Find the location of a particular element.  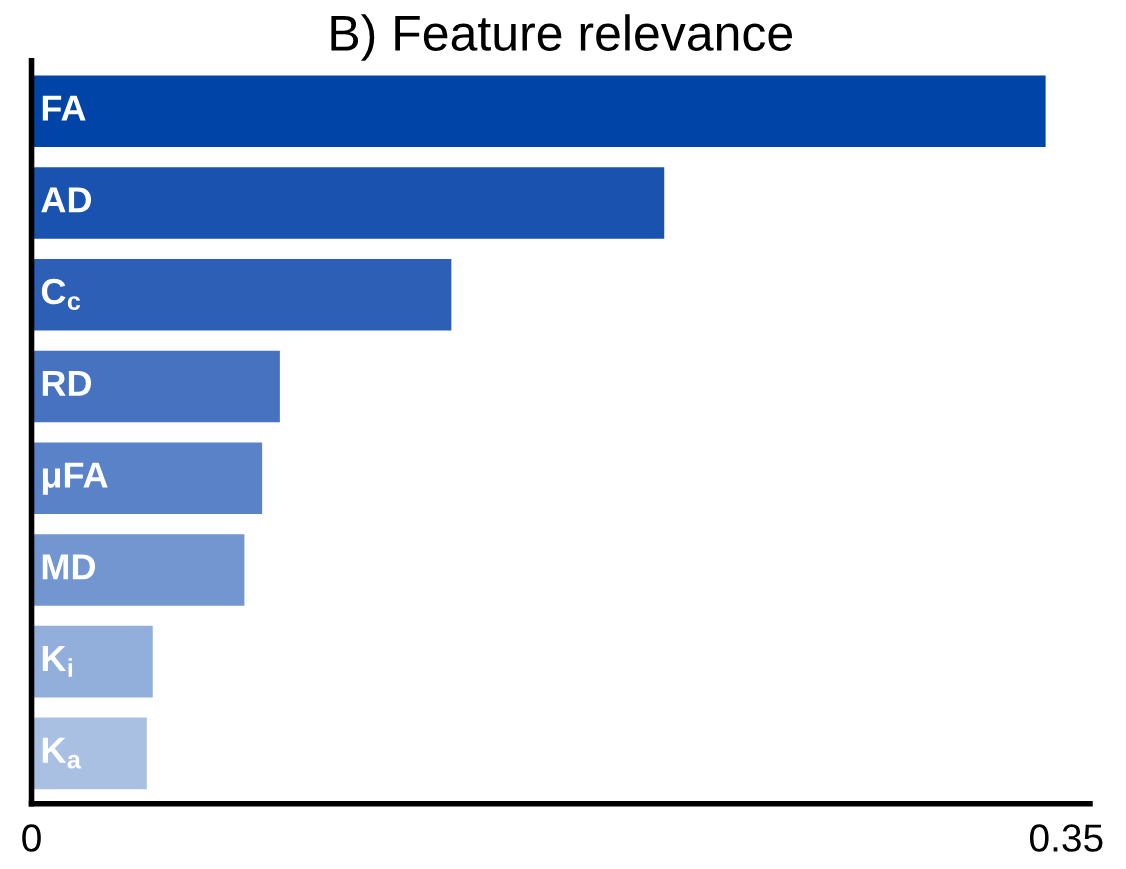

y-tick-label: C$_{c}$ is located at coordinates (61, 294).